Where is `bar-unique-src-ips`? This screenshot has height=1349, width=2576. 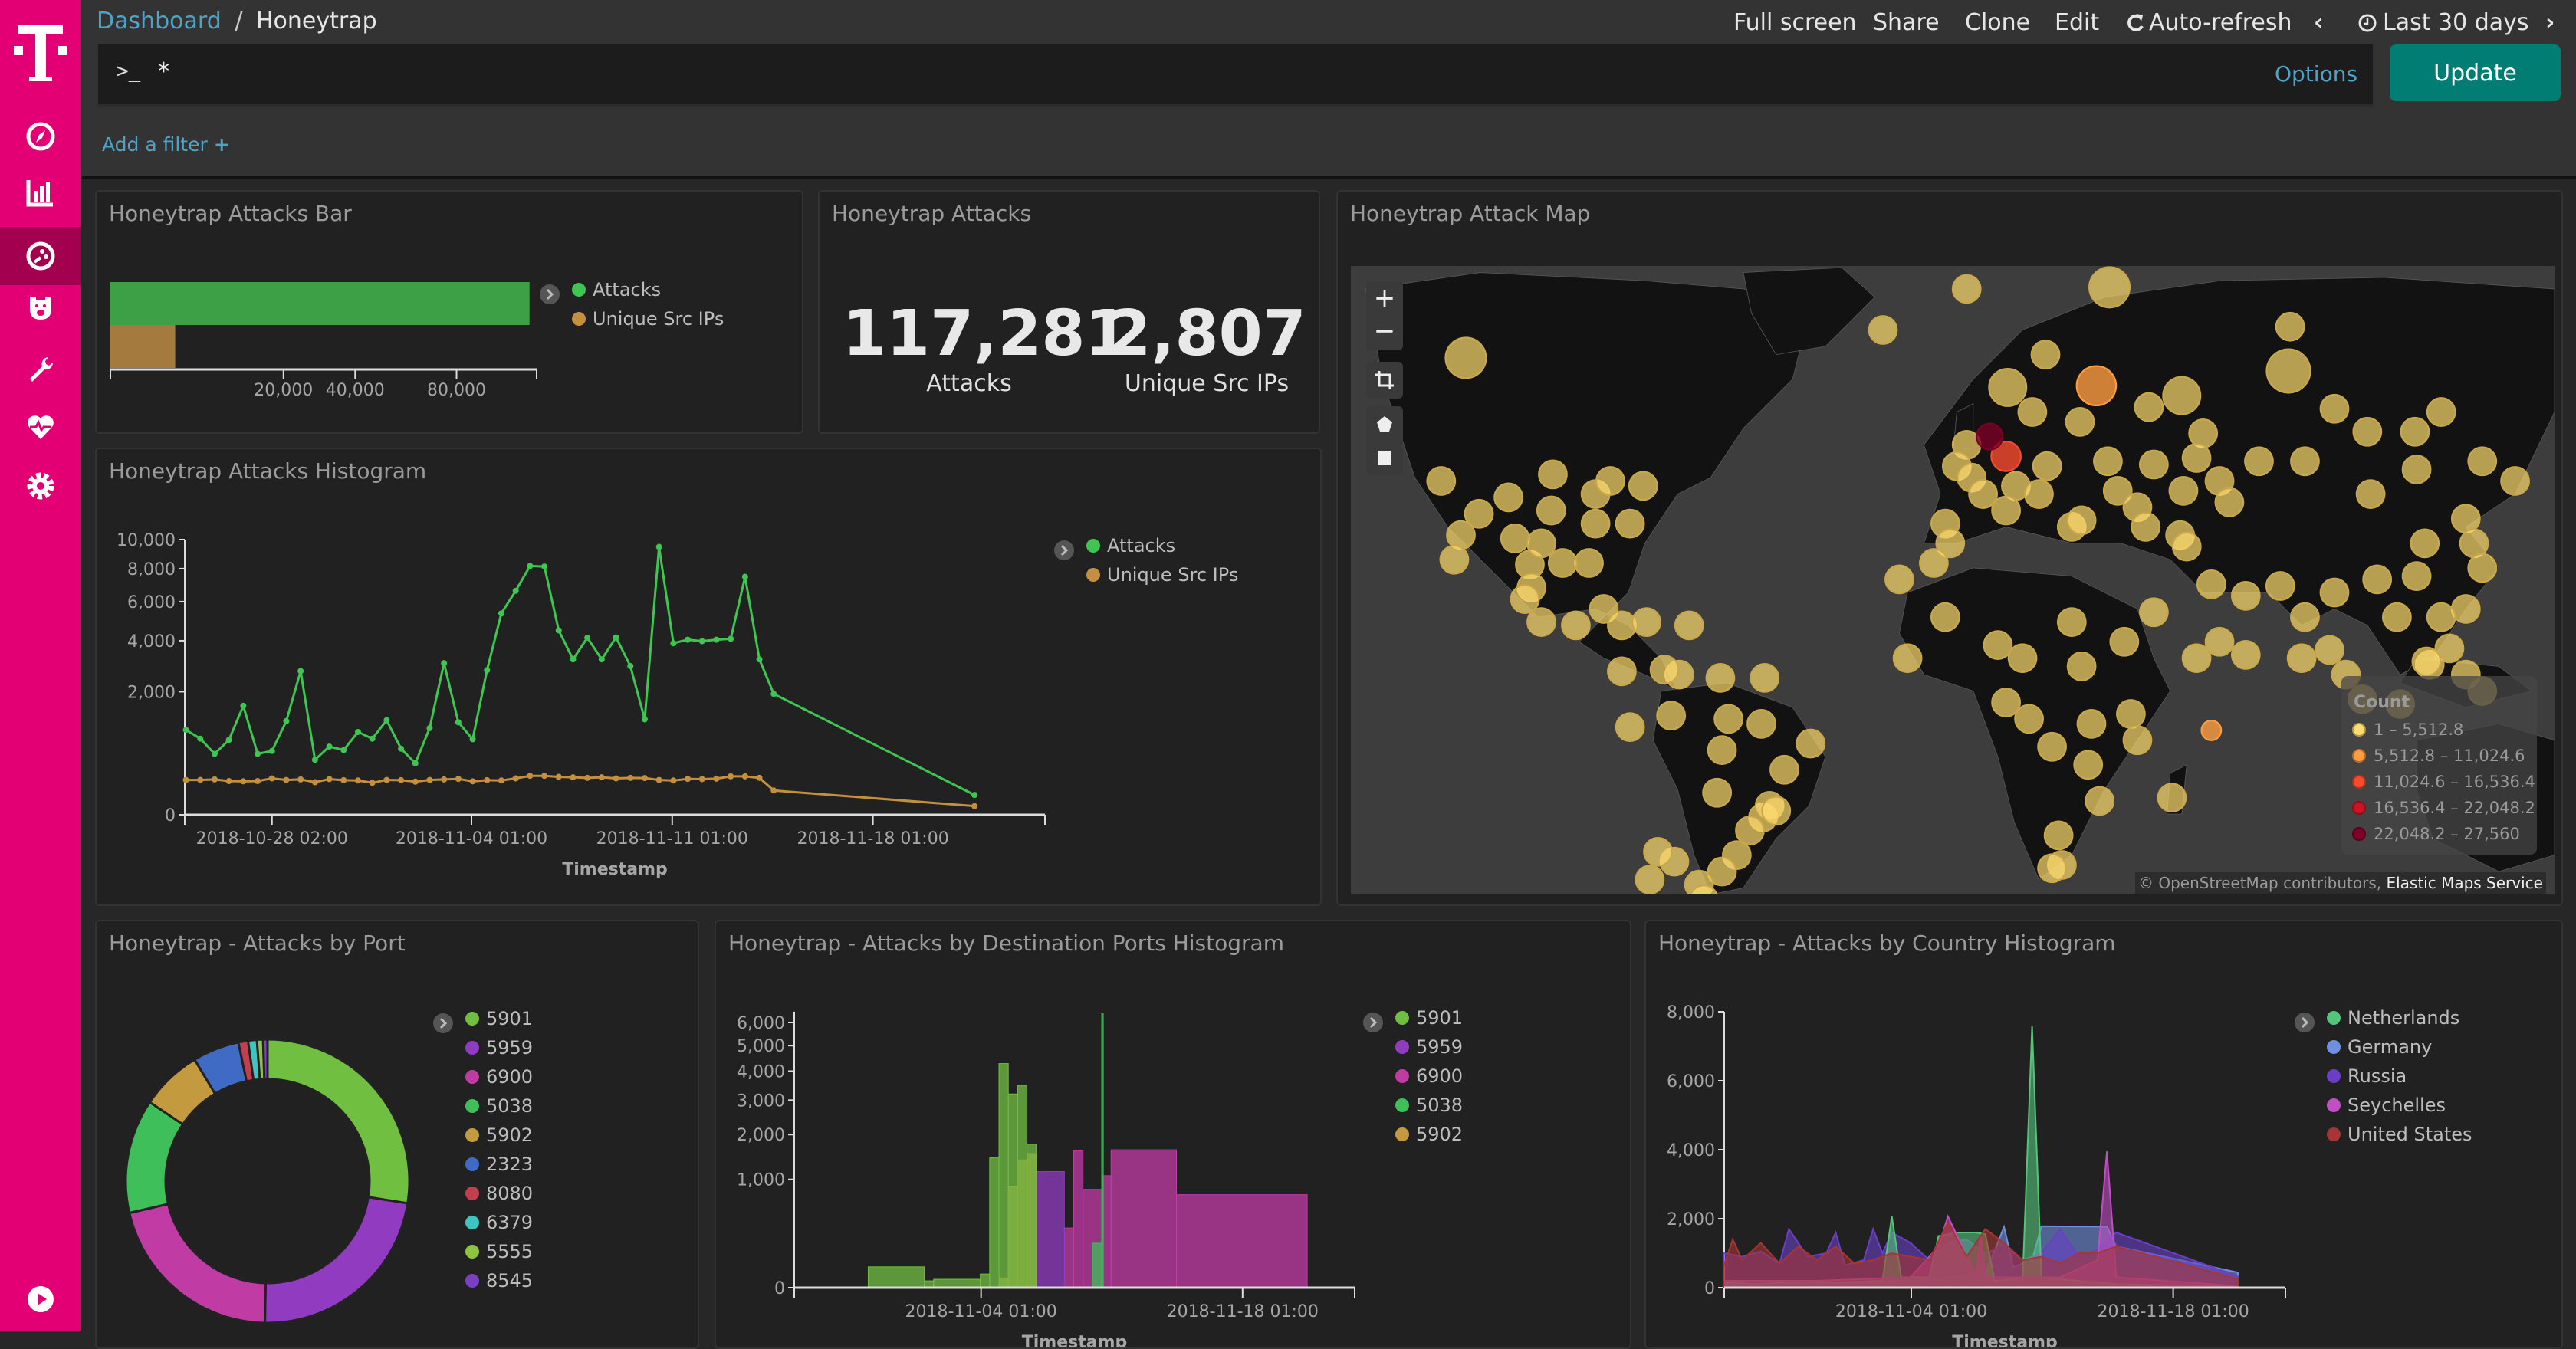
bar-unique-src-ips is located at coordinates (143, 346).